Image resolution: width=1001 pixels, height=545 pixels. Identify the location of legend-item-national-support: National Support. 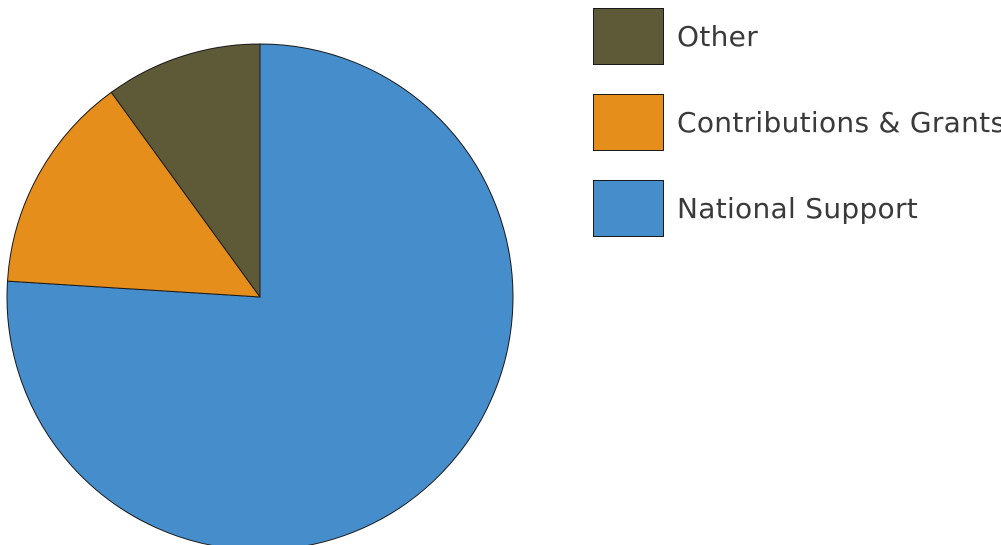
(797, 209).